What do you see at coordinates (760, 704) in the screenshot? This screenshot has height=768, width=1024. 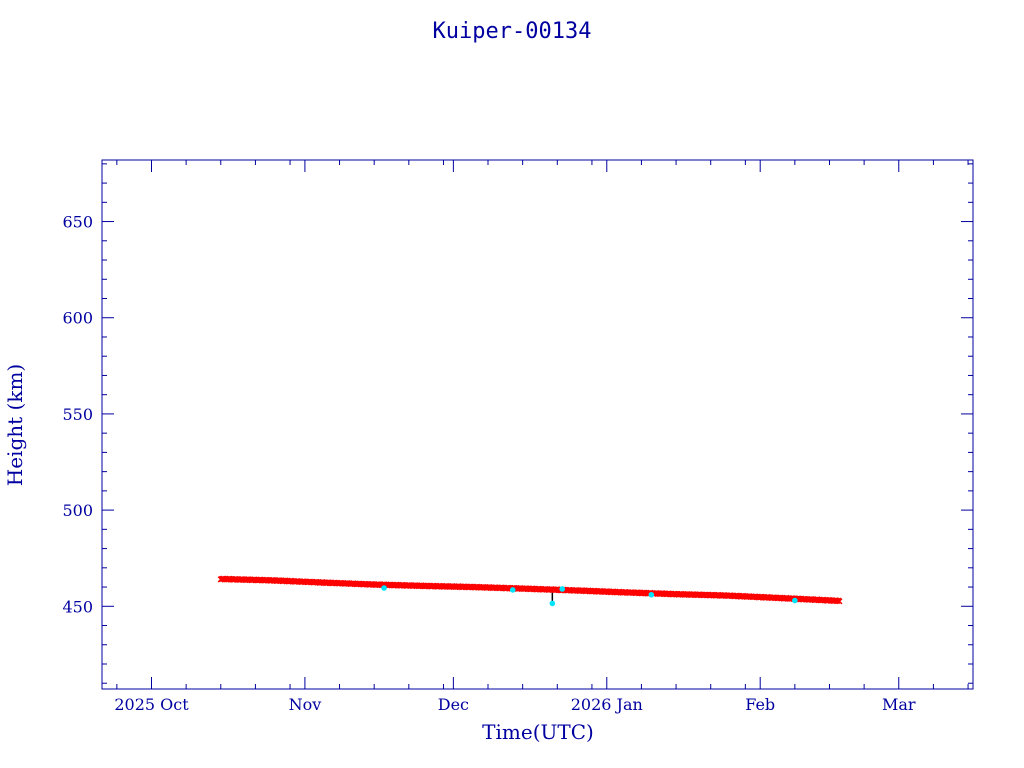 I see `x-tick-label: Feb` at bounding box center [760, 704].